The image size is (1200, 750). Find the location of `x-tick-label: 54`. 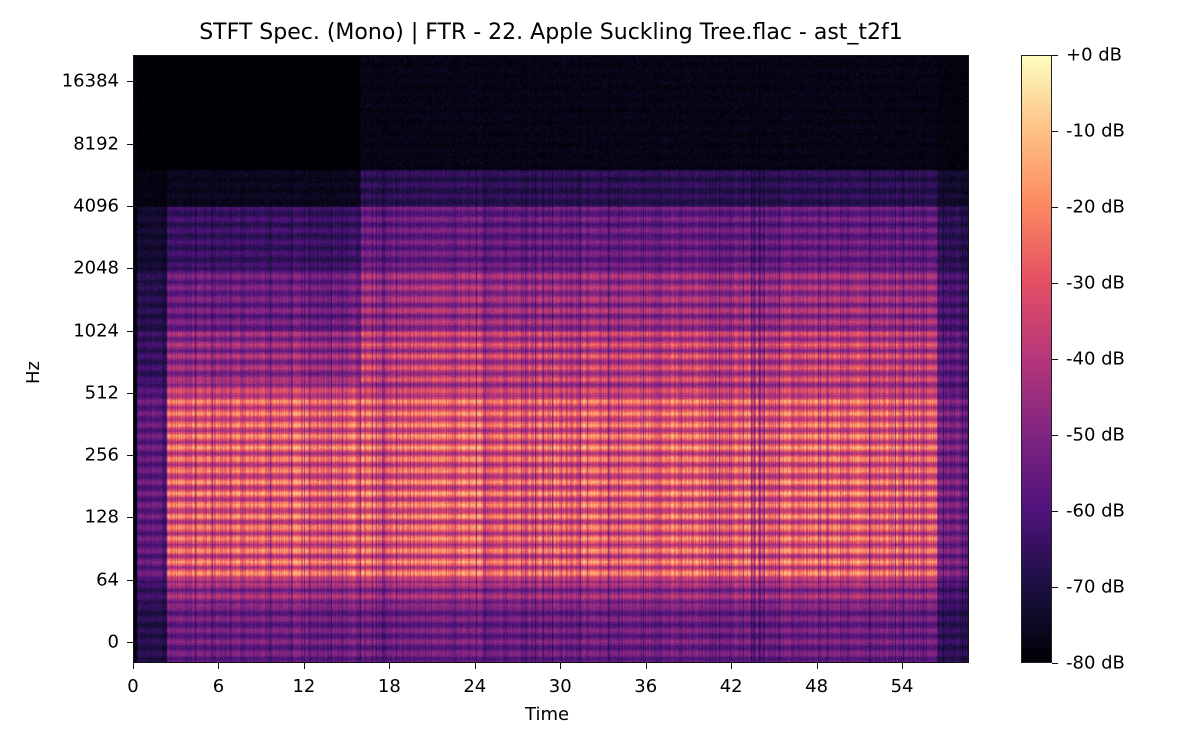

x-tick-label: 54 is located at coordinates (902, 686).